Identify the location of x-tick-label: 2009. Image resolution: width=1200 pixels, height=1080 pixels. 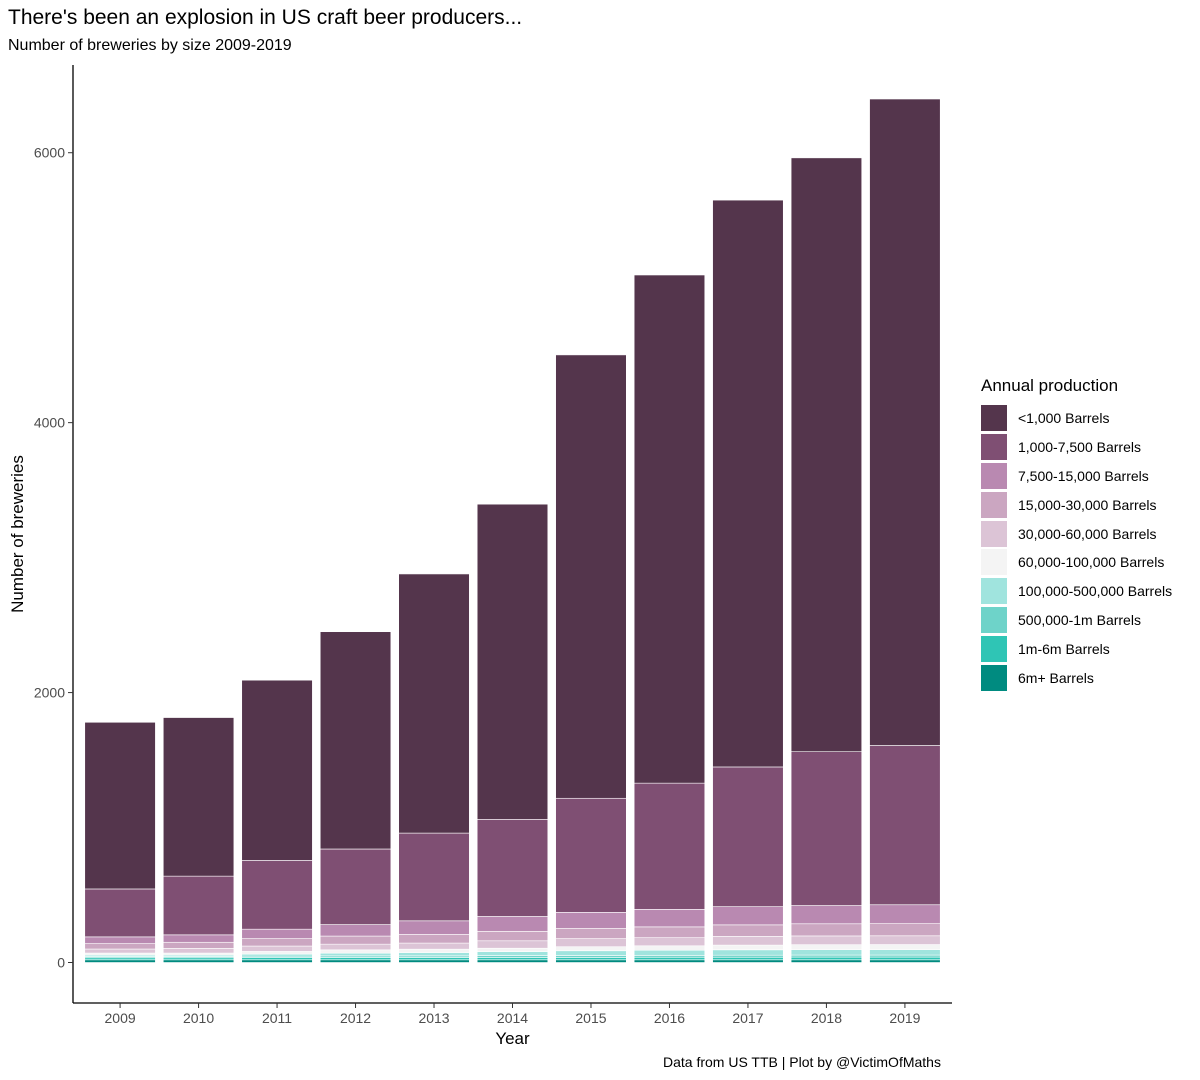
(120, 1018).